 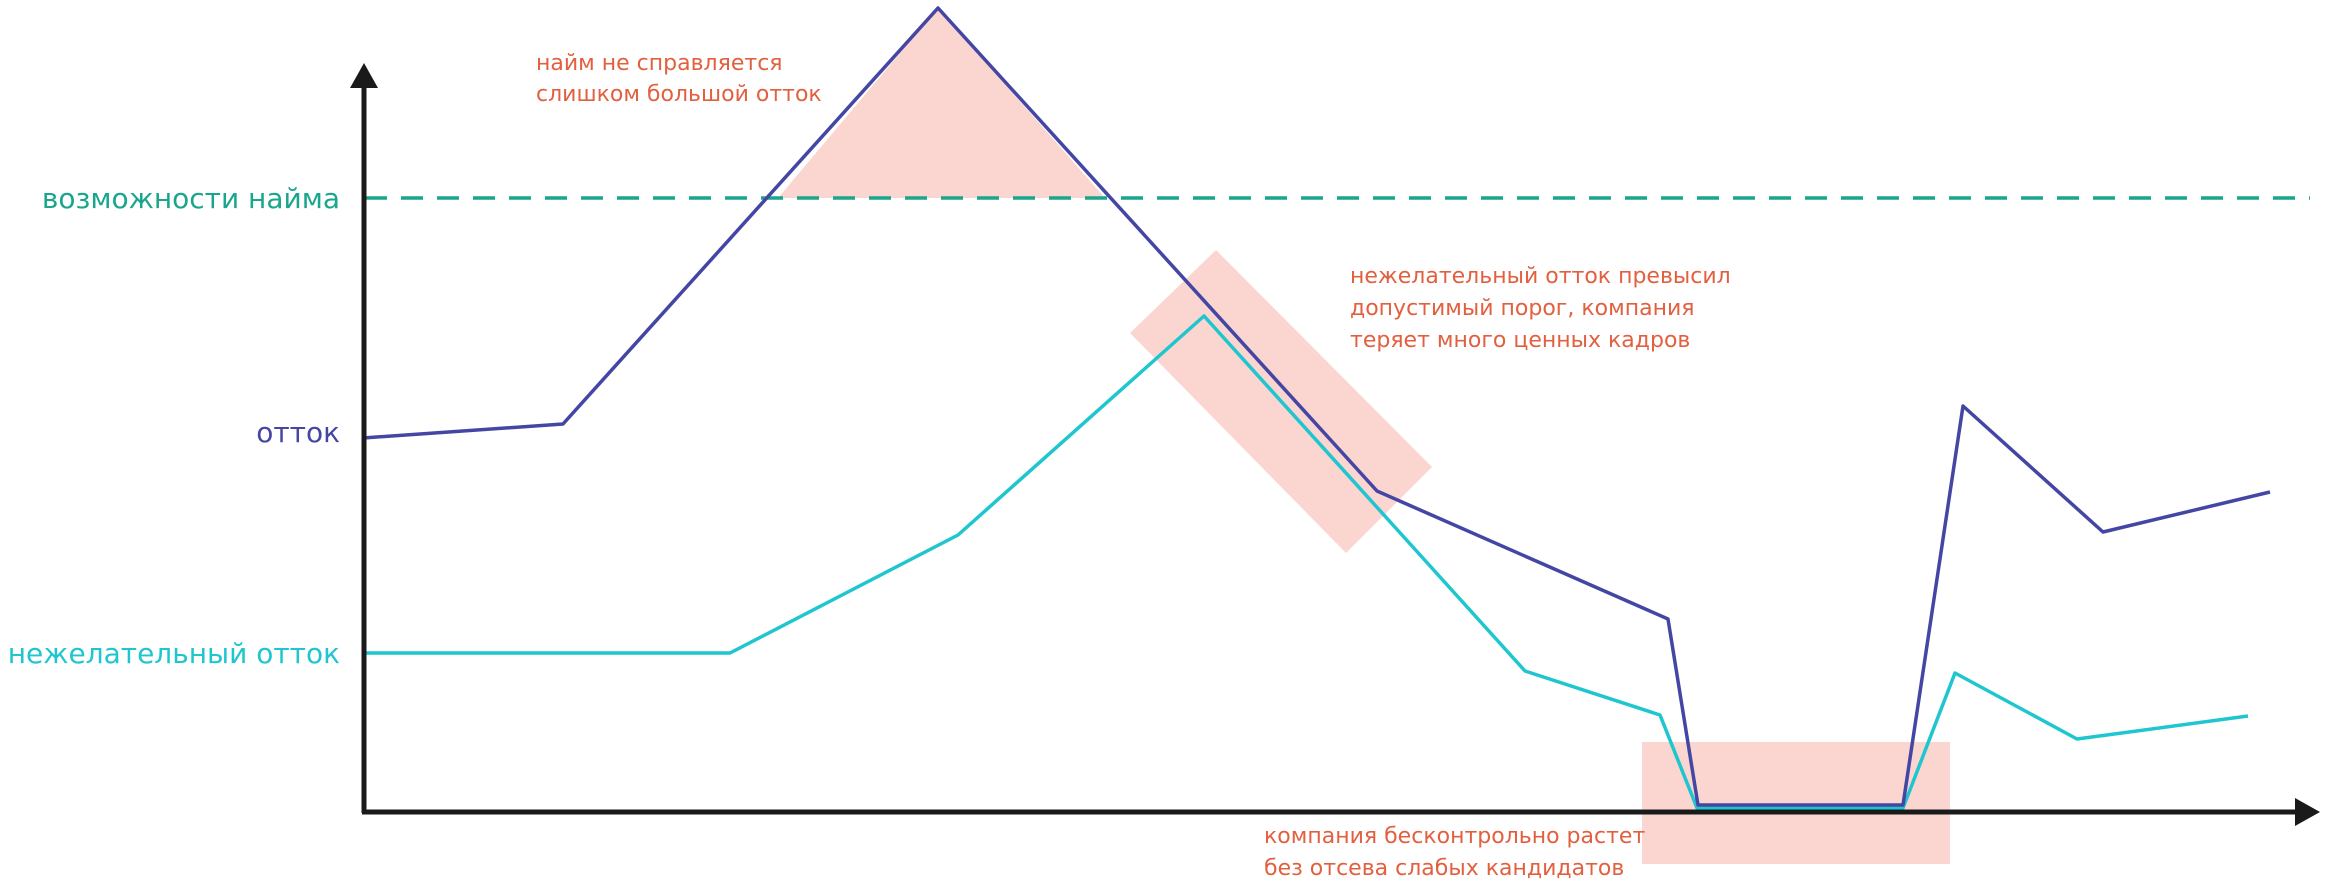 What do you see at coordinates (298, 432) in the screenshot?
I see `churn-label: отток` at bounding box center [298, 432].